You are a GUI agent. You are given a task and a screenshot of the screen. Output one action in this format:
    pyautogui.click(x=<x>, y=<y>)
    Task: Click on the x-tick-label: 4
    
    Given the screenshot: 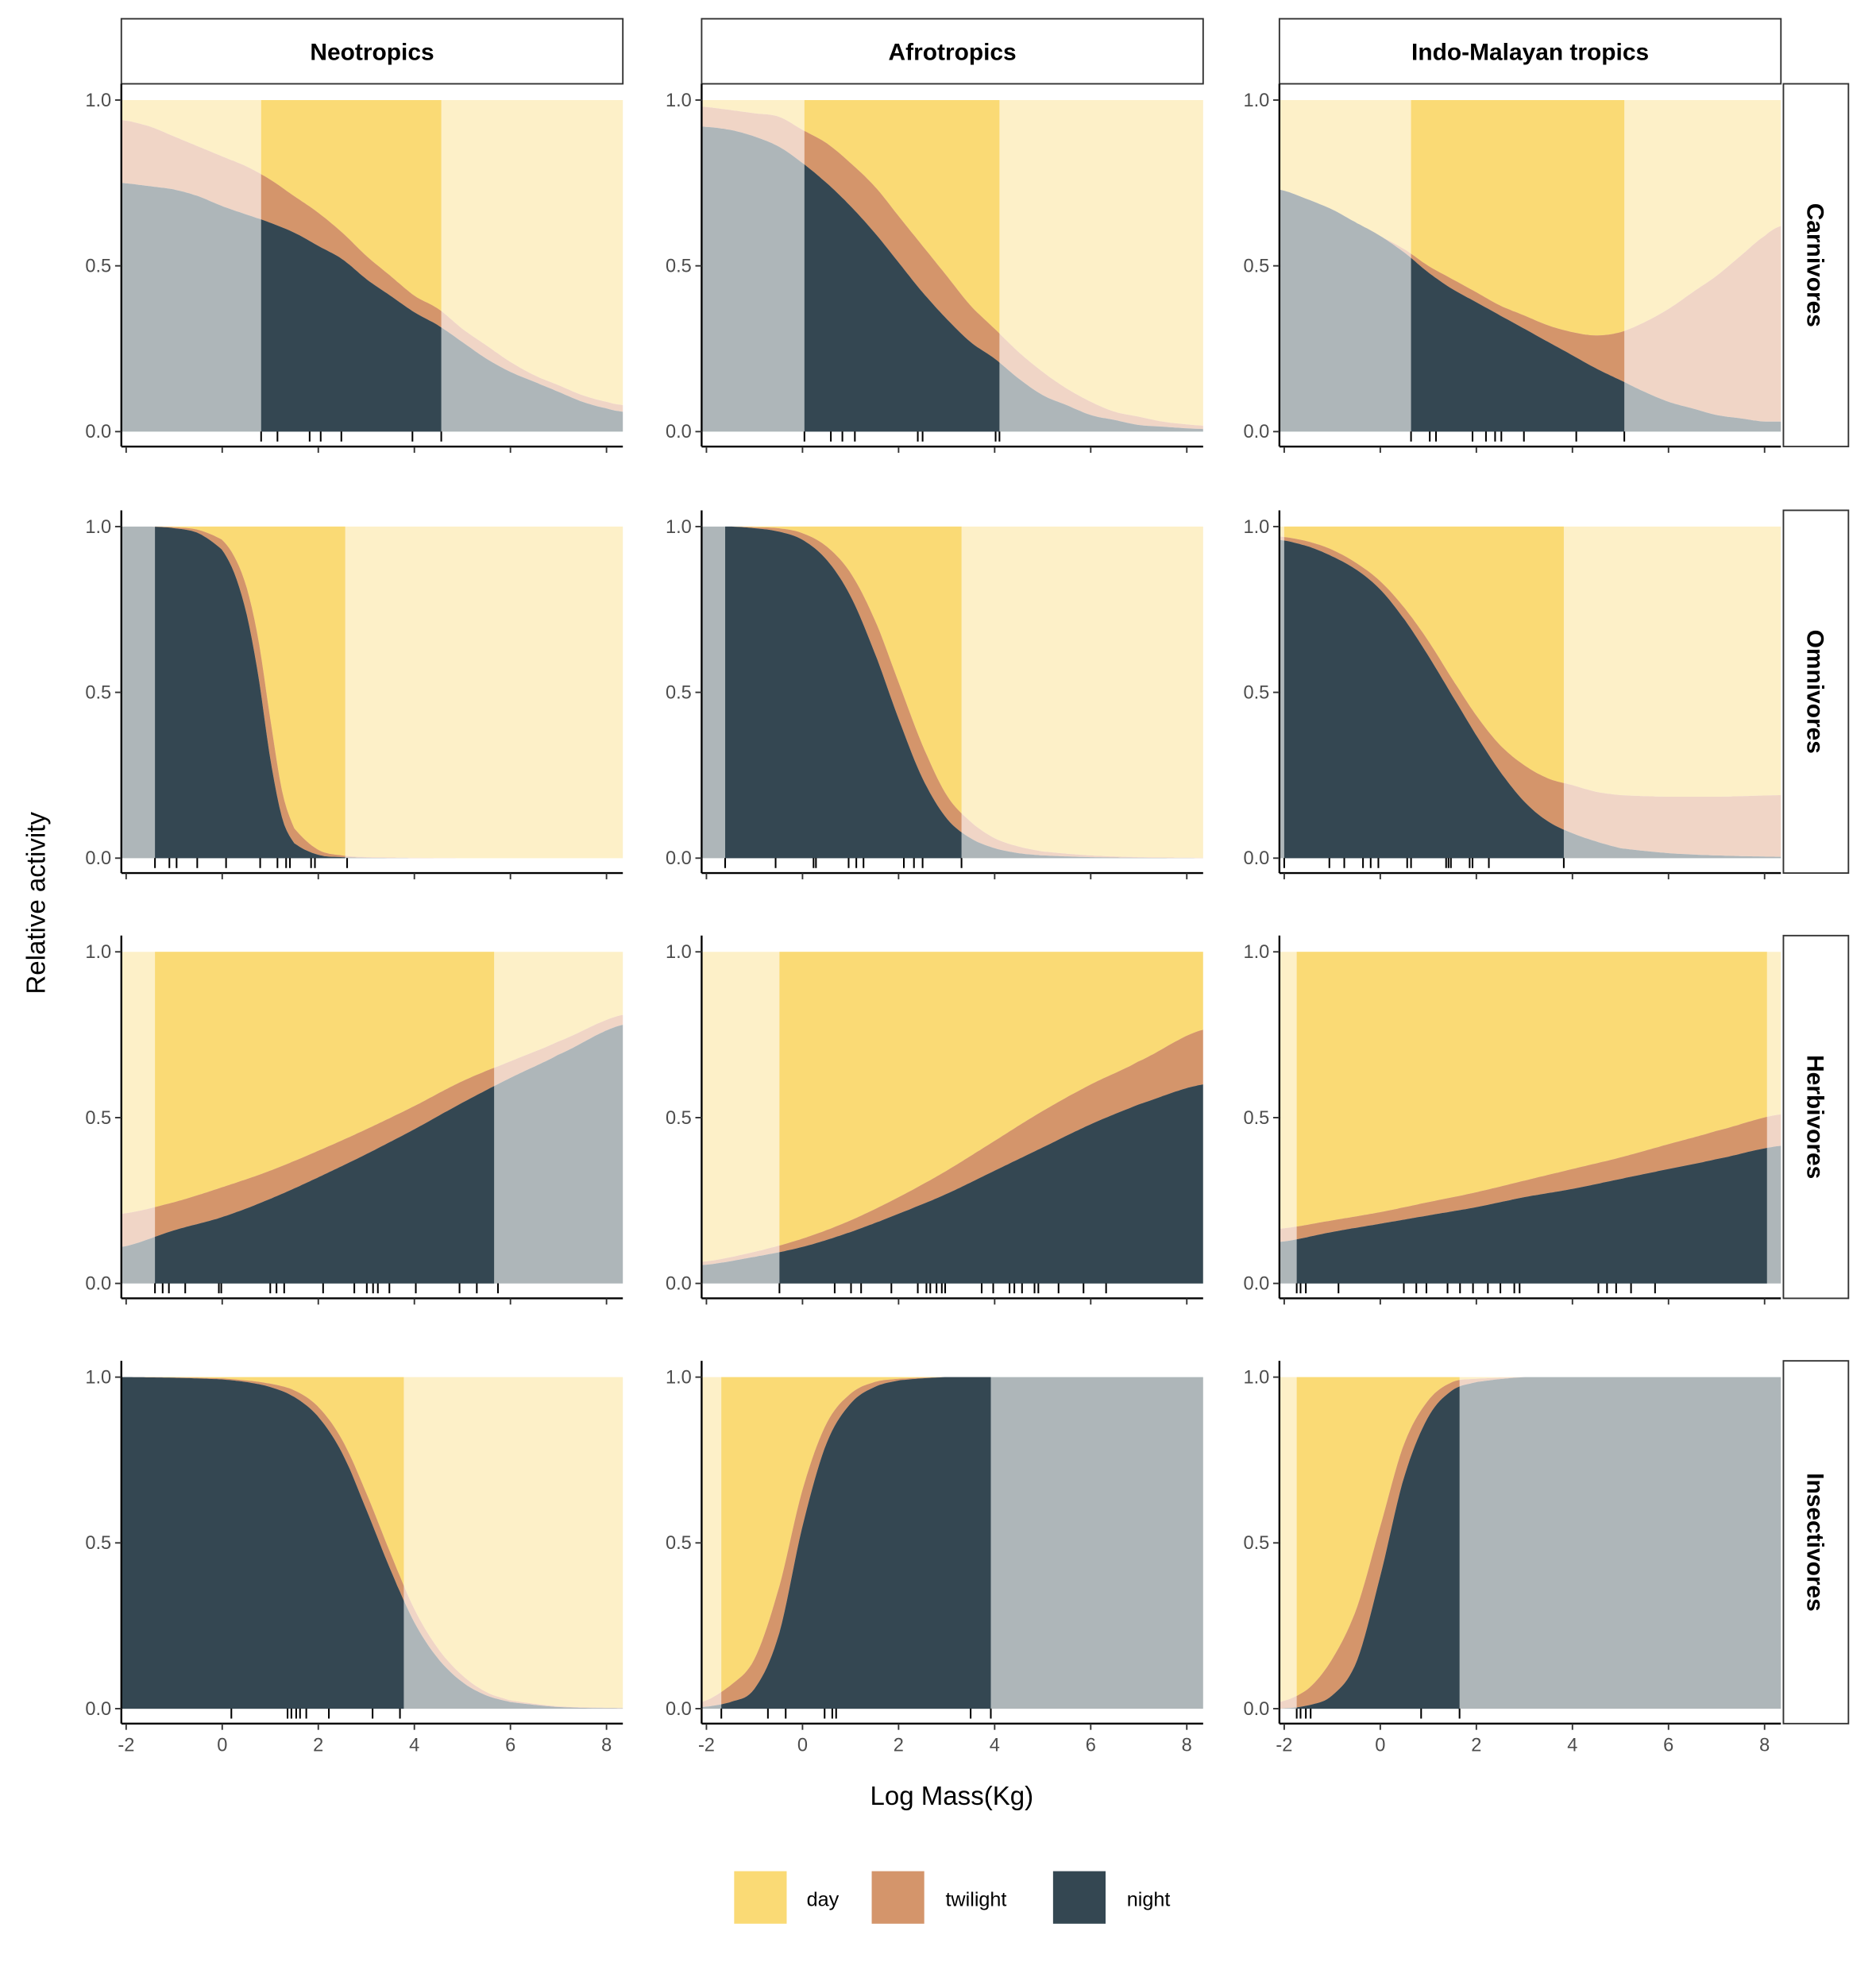 What is the action you would take?
    pyautogui.click(x=995, y=1745)
    